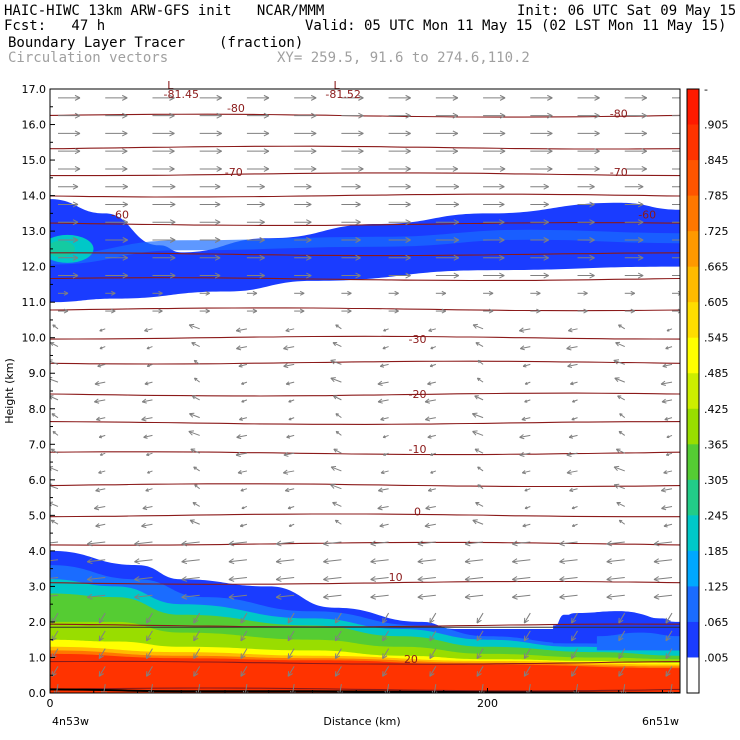 This screenshot has width=740, height=740. I want to click on header-line3-left: Boundary Layer Tracer, so click(97, 43).